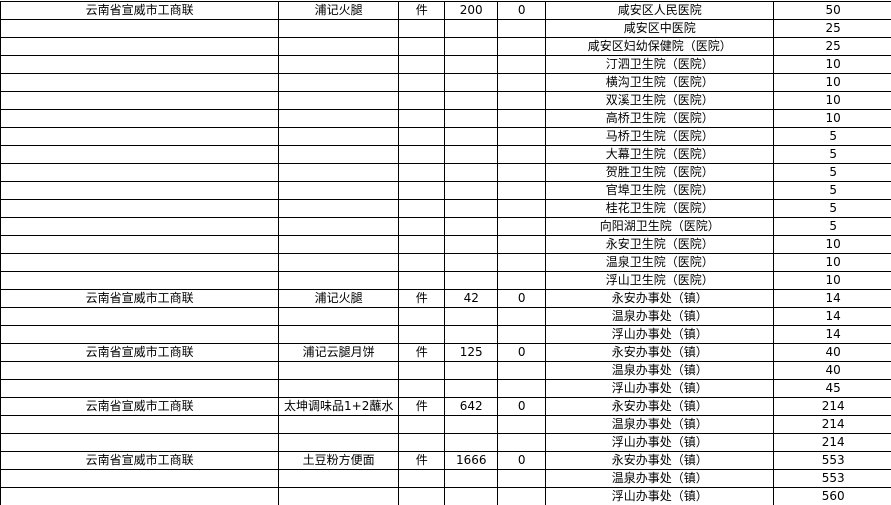 This screenshot has height=505, width=891. I want to click on cell-allocated-amount: 40, so click(832, 370).